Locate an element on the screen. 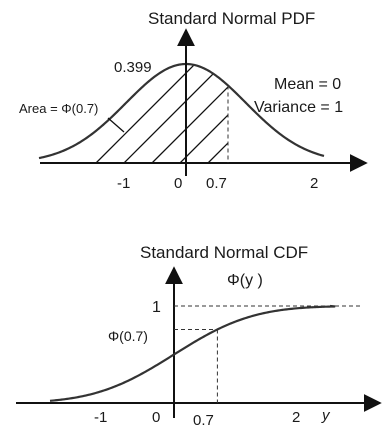 The image size is (390, 427). cdf-title: Standard Normal CDF is located at coordinates (224, 252).